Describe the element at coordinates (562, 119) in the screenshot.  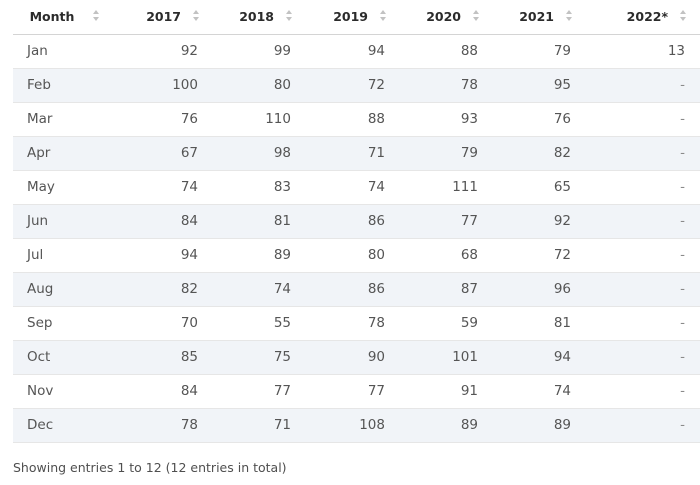
I see `cell-text: 76` at that location.